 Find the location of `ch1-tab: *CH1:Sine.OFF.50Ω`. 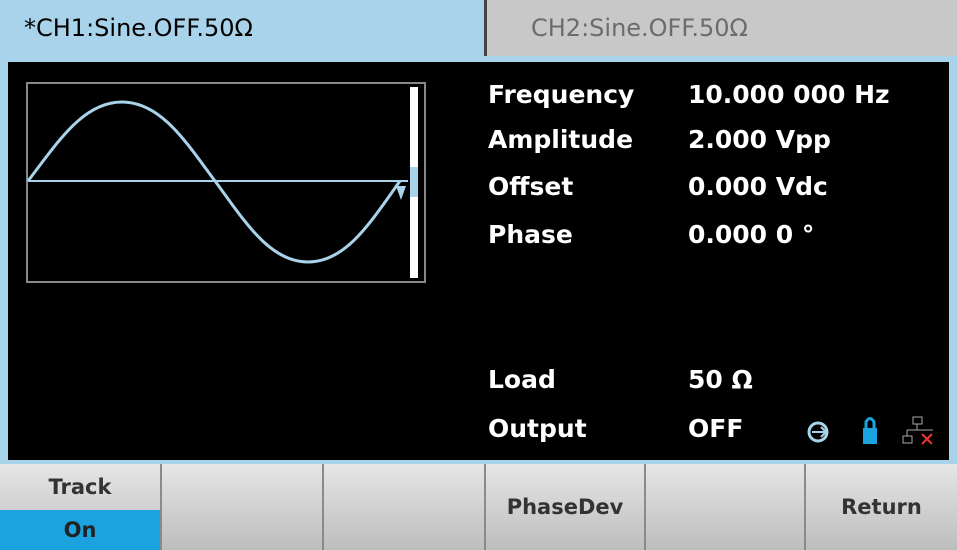

ch1-tab: *CH1:Sine.OFF.50Ω is located at coordinates (239, 28).